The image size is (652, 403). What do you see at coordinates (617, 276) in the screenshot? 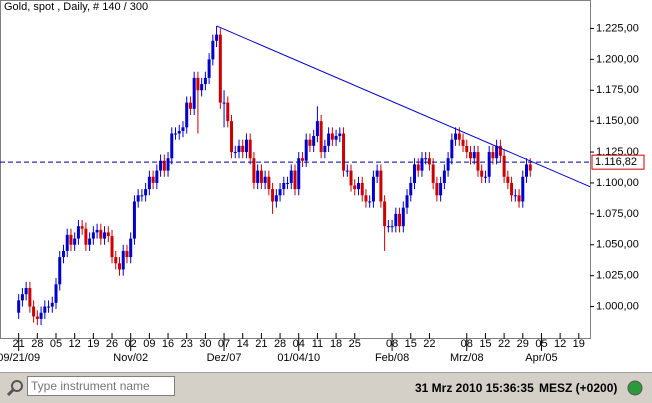
I see `y-tick-label: 1.025,00` at bounding box center [617, 276].